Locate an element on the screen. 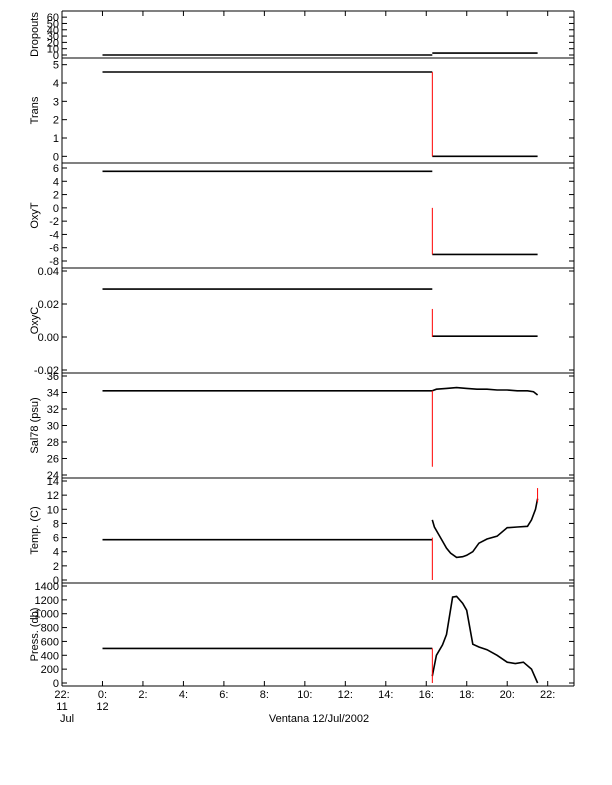 This screenshot has width=612, height=785. y-axis-label: OxyT is located at coordinates (35, 215).